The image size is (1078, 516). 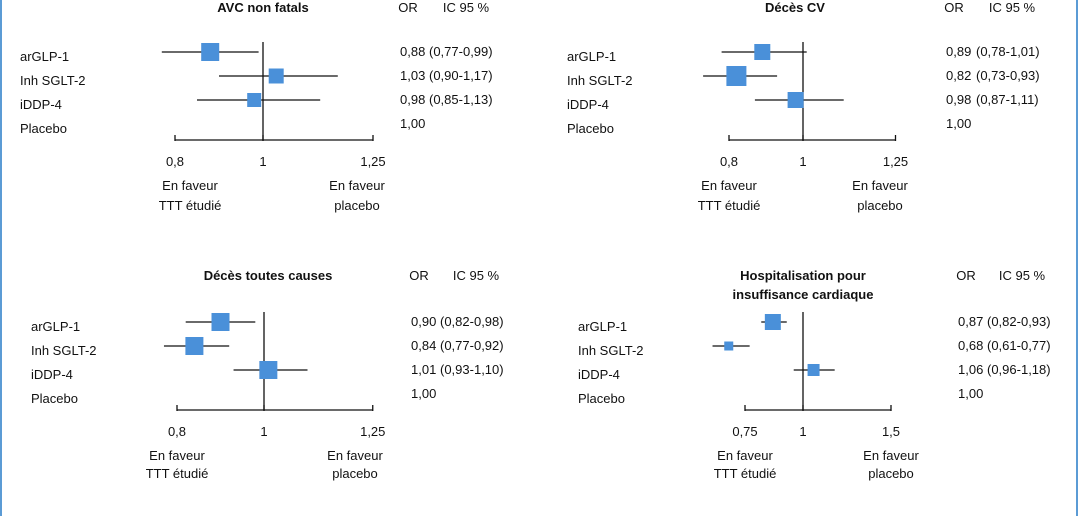 What do you see at coordinates (1019, 321) in the screenshot?
I see `ci-value: (0,82-0,93)` at bounding box center [1019, 321].